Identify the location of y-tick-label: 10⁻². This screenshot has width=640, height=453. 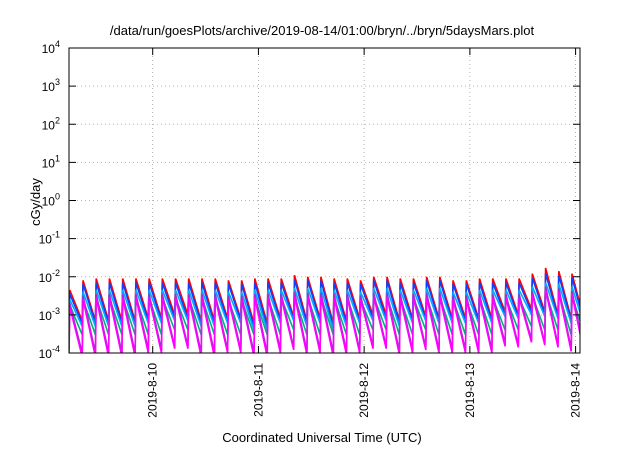
(49, 276).